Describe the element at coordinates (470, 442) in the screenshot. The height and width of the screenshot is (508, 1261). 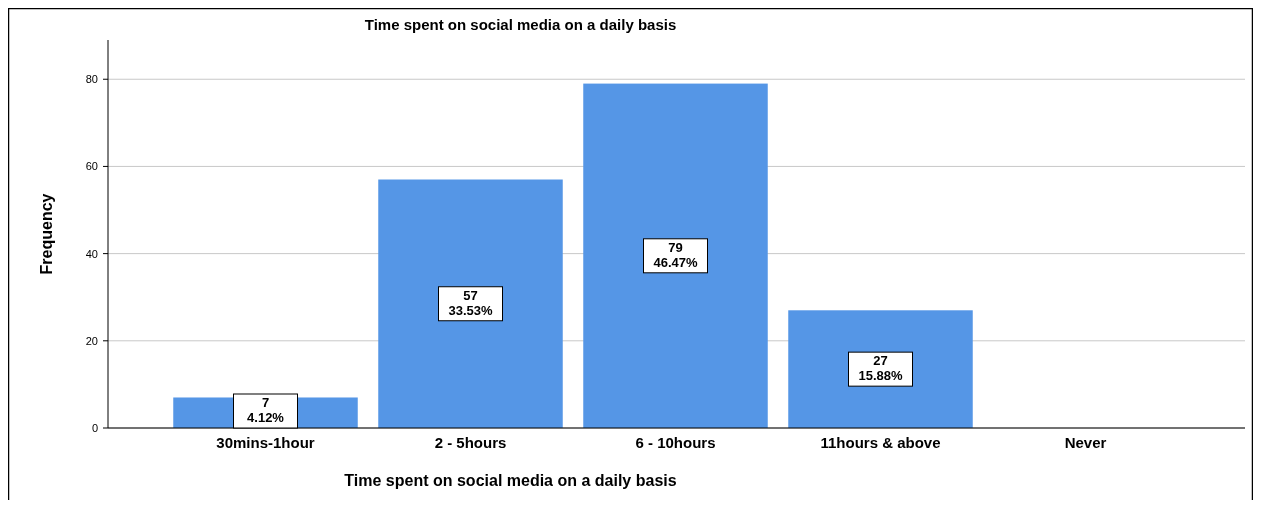
I see `x-tick-label: 2 - 5hours` at that location.